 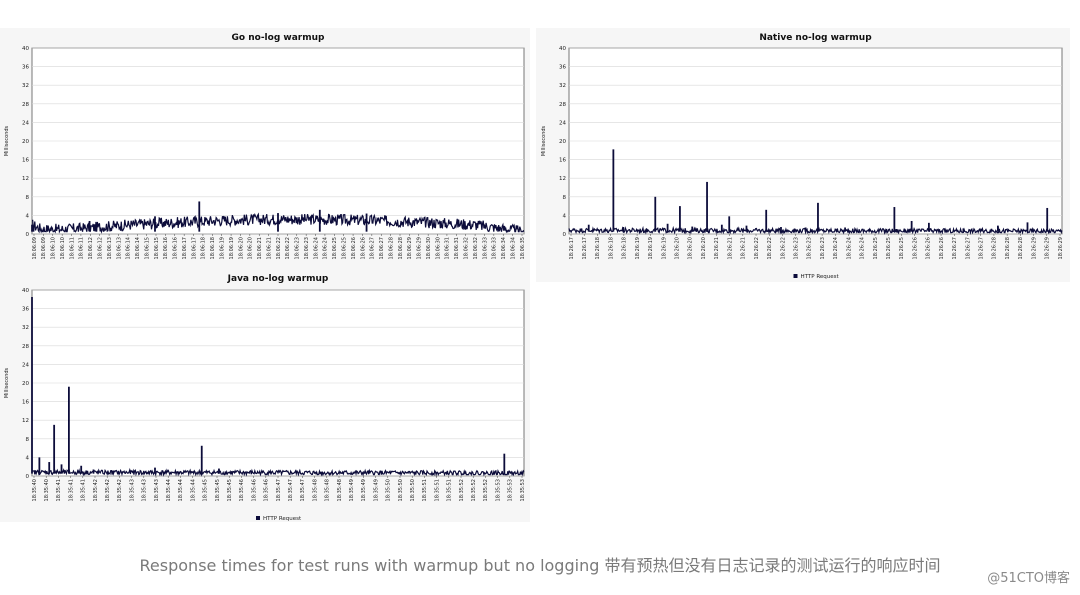 What do you see at coordinates (326, 248) in the screenshot?
I see `x-tick-label: 18:06:24` at bounding box center [326, 248].